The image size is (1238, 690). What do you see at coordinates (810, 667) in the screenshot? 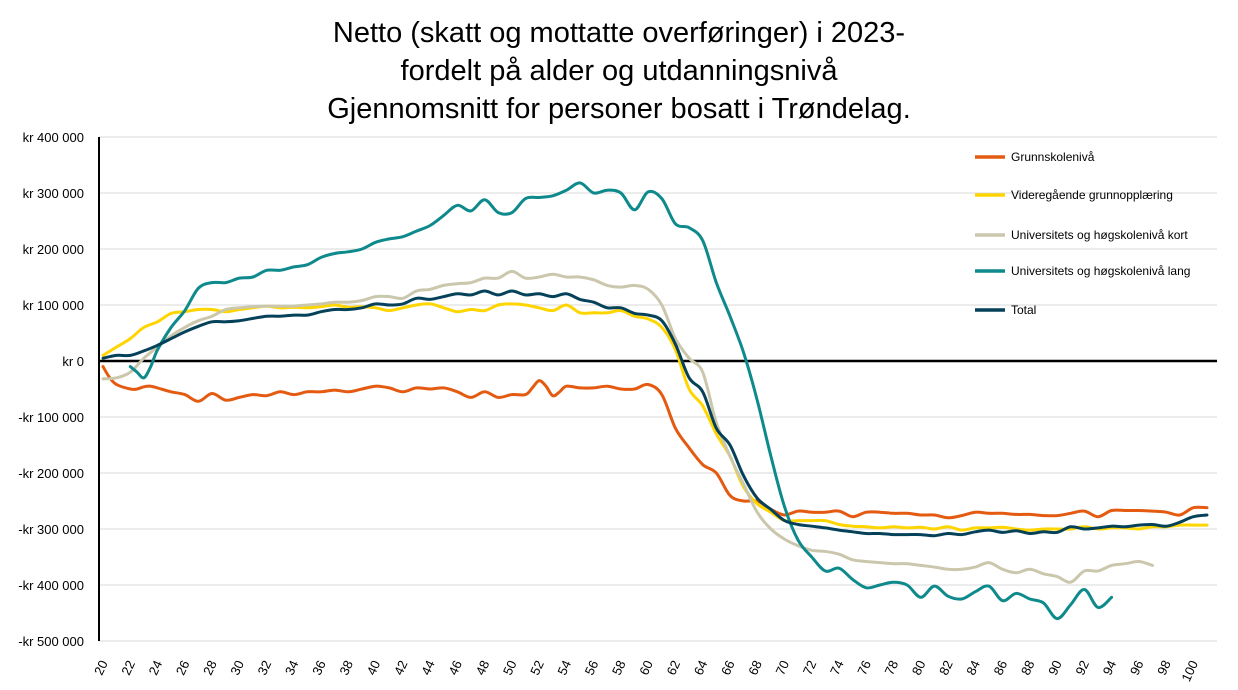
I see `x-tick-label: 72` at bounding box center [810, 667].